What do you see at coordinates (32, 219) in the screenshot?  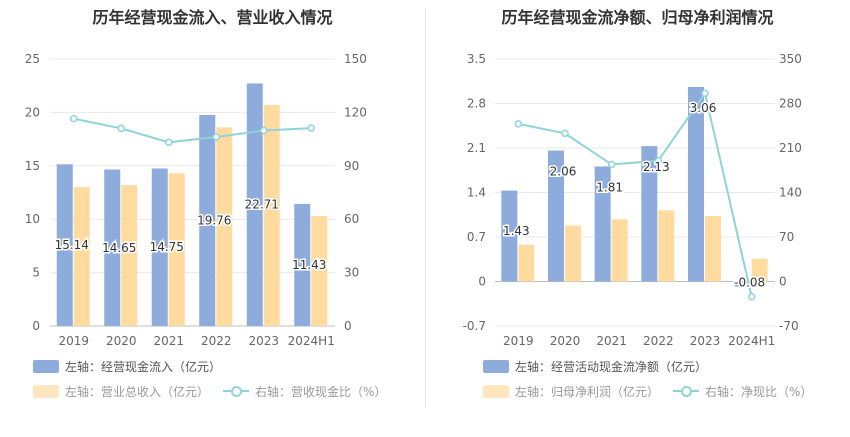 I see `y-left-tick-label: 10` at bounding box center [32, 219].